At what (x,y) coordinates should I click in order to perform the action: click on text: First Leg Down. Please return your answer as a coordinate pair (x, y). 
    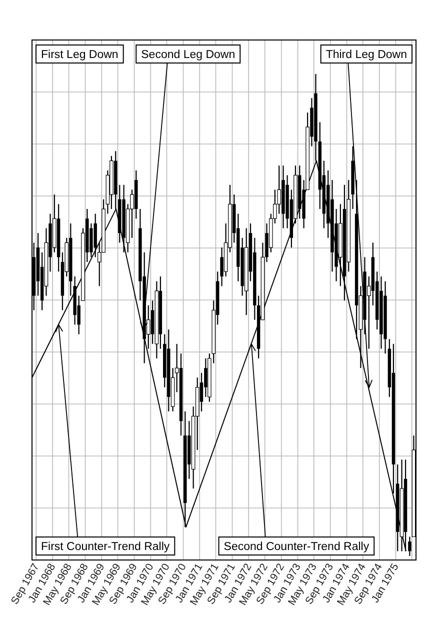
    Looking at the image, I should click on (79, 55).